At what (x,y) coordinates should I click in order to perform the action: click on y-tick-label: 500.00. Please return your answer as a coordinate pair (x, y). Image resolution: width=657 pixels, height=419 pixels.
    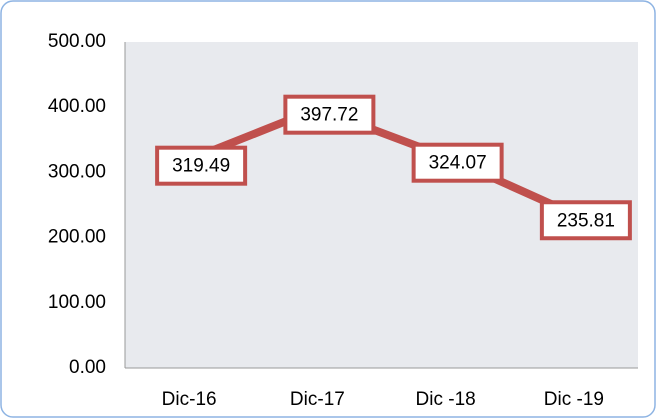
    Looking at the image, I should click on (77, 41).